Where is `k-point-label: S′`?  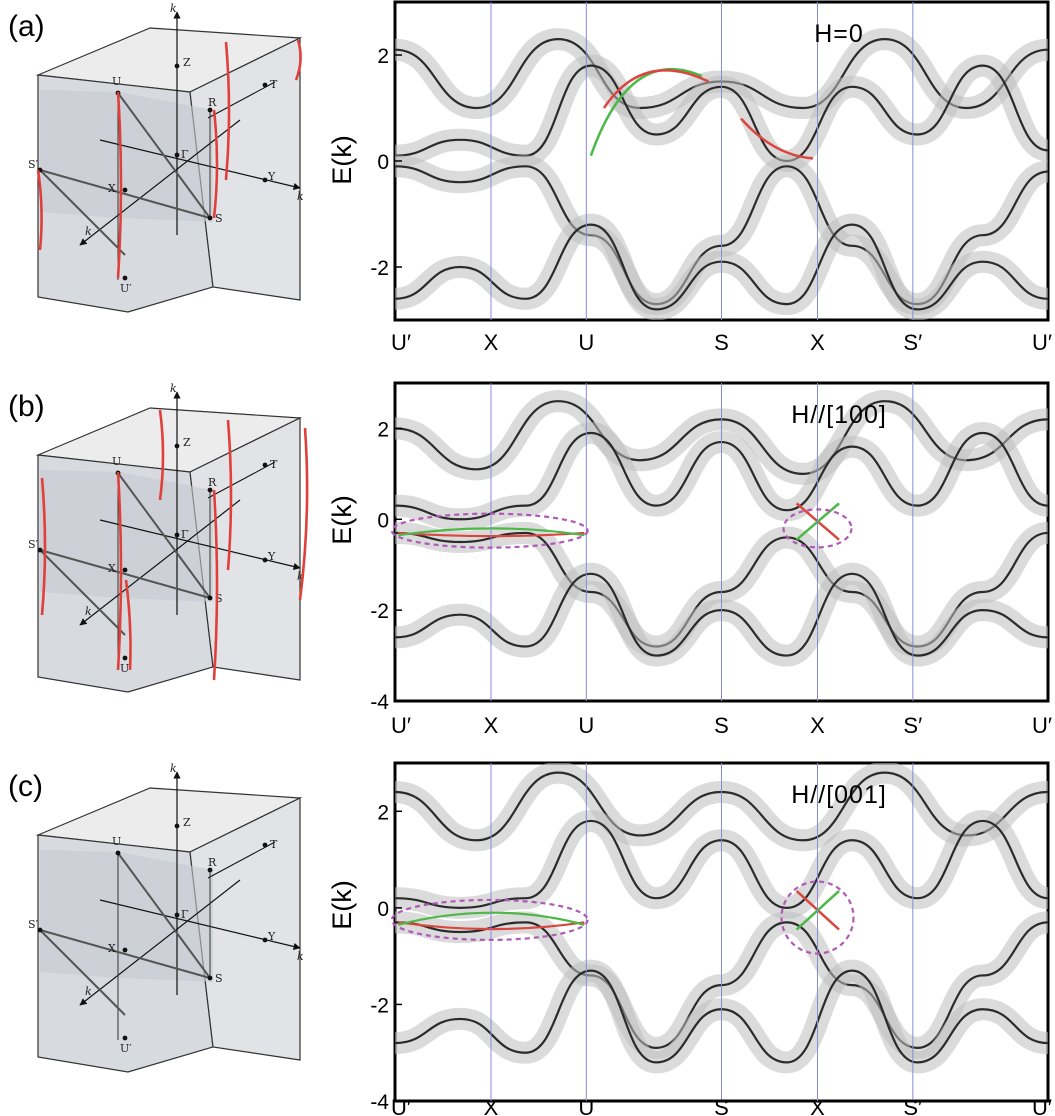
k-point-label: S′ is located at coordinates (912, 342).